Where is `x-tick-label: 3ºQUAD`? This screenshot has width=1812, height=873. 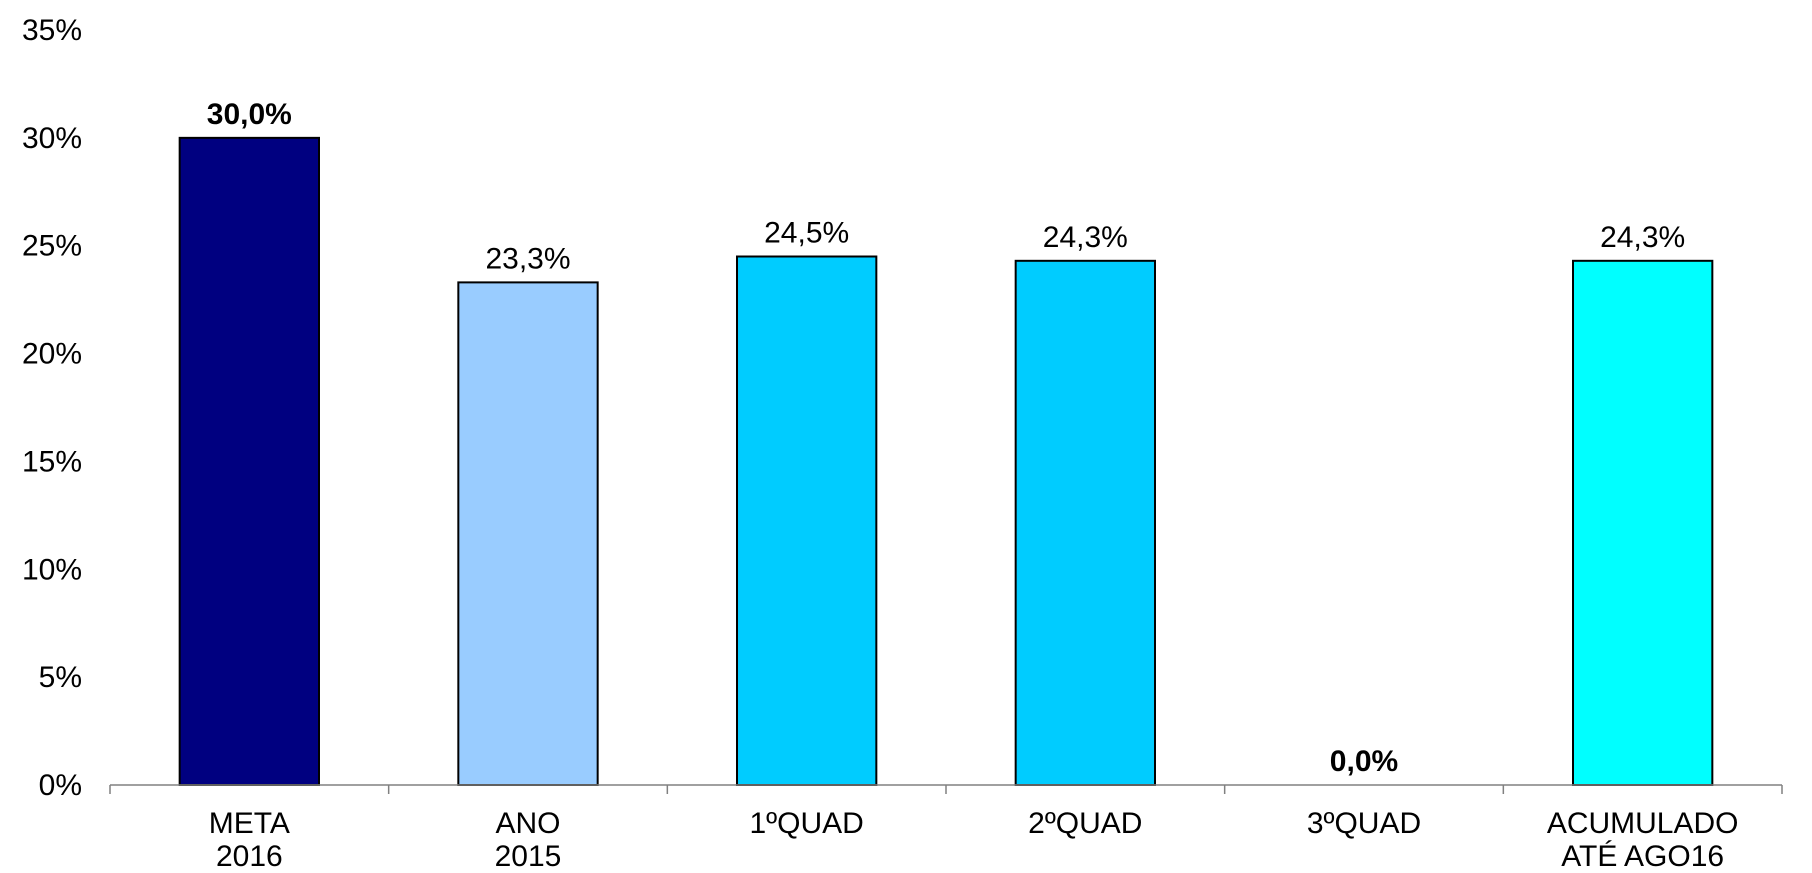 x-tick-label: 3ºQUAD is located at coordinates (1364, 823).